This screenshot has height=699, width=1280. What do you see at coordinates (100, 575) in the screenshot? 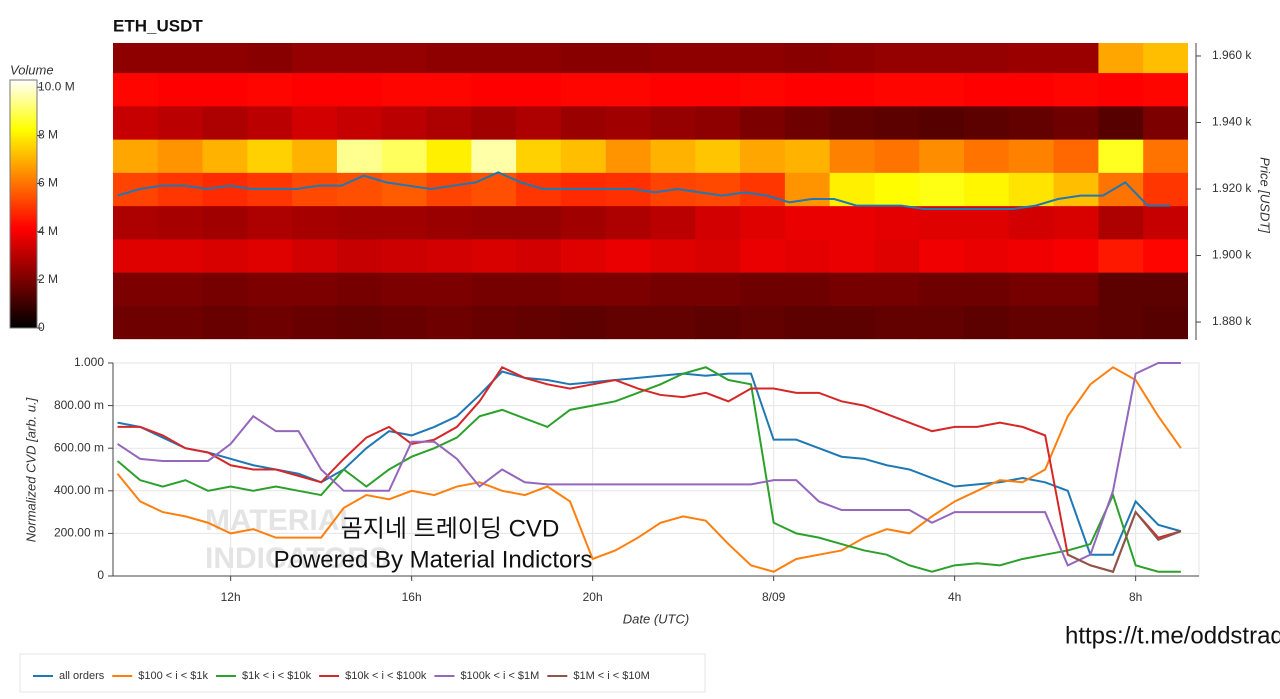
I see `y-tick-label: 0` at bounding box center [100, 575].